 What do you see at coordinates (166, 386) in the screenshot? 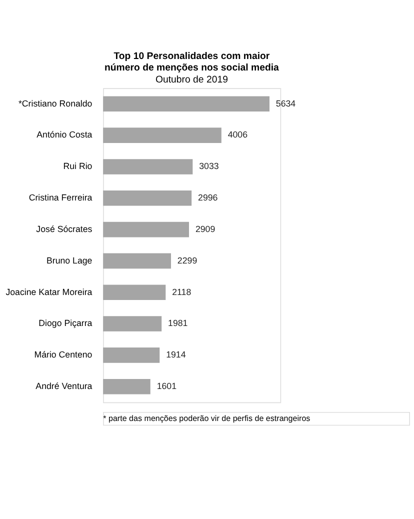
I see `data-label: 1601` at bounding box center [166, 386].